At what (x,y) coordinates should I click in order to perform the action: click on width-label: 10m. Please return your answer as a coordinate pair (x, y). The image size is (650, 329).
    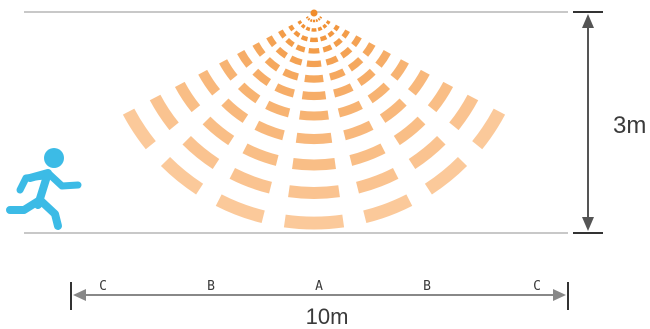
    Looking at the image, I should click on (327, 316).